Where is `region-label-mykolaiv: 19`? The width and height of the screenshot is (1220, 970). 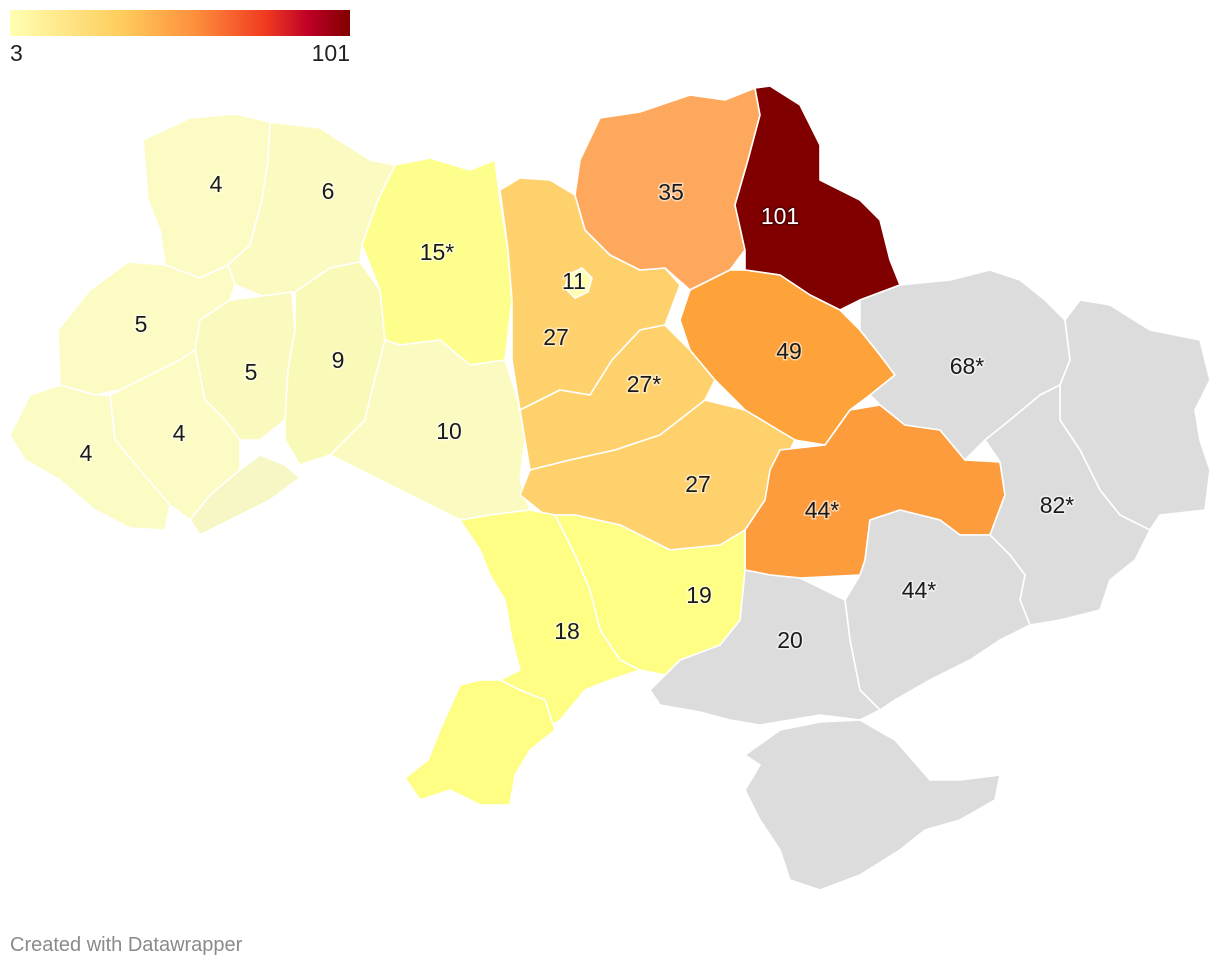
region-label-mykolaiv: 19 is located at coordinates (699, 595).